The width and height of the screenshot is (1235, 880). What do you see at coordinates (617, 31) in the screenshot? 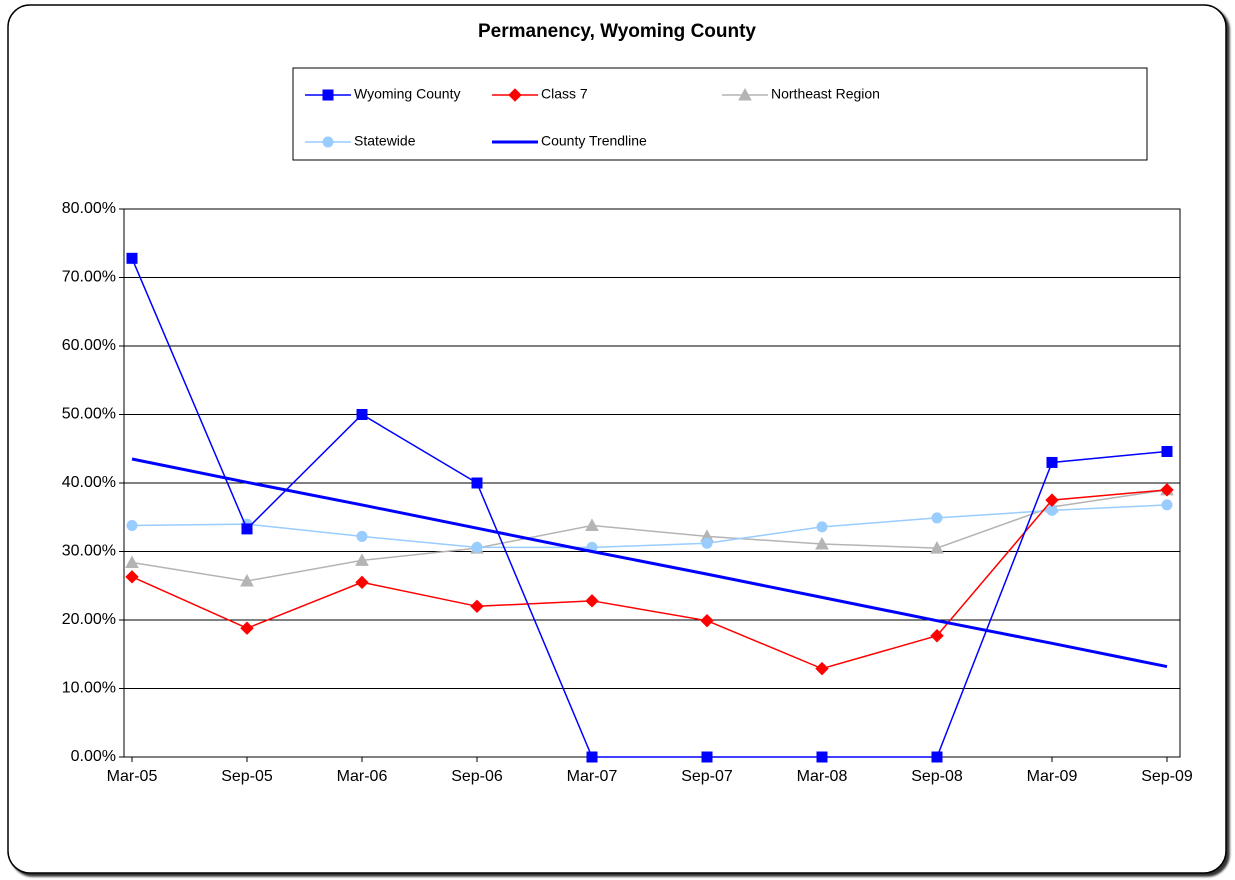
I see `chart-title: Permanency, Wyoming County` at bounding box center [617, 31].